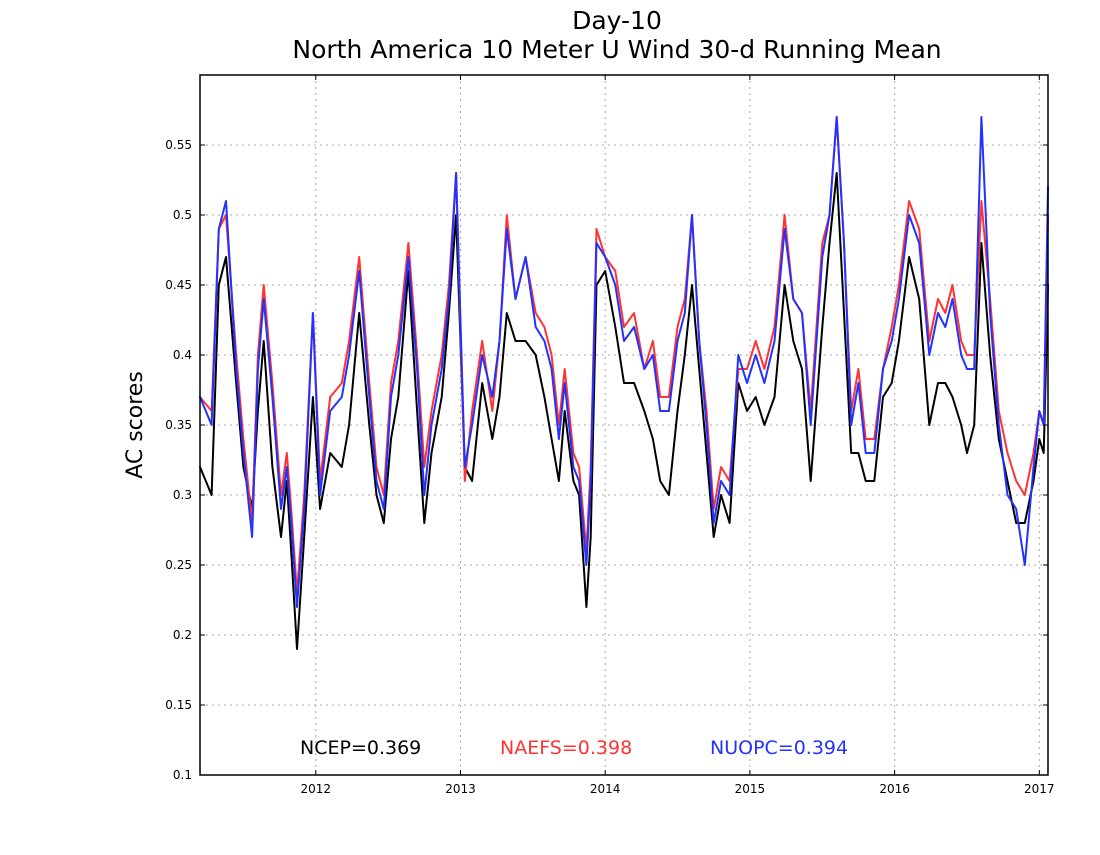 The width and height of the screenshot is (1100, 855). What do you see at coordinates (182, 495) in the screenshot?
I see `y-tick-label: 0.3` at bounding box center [182, 495].